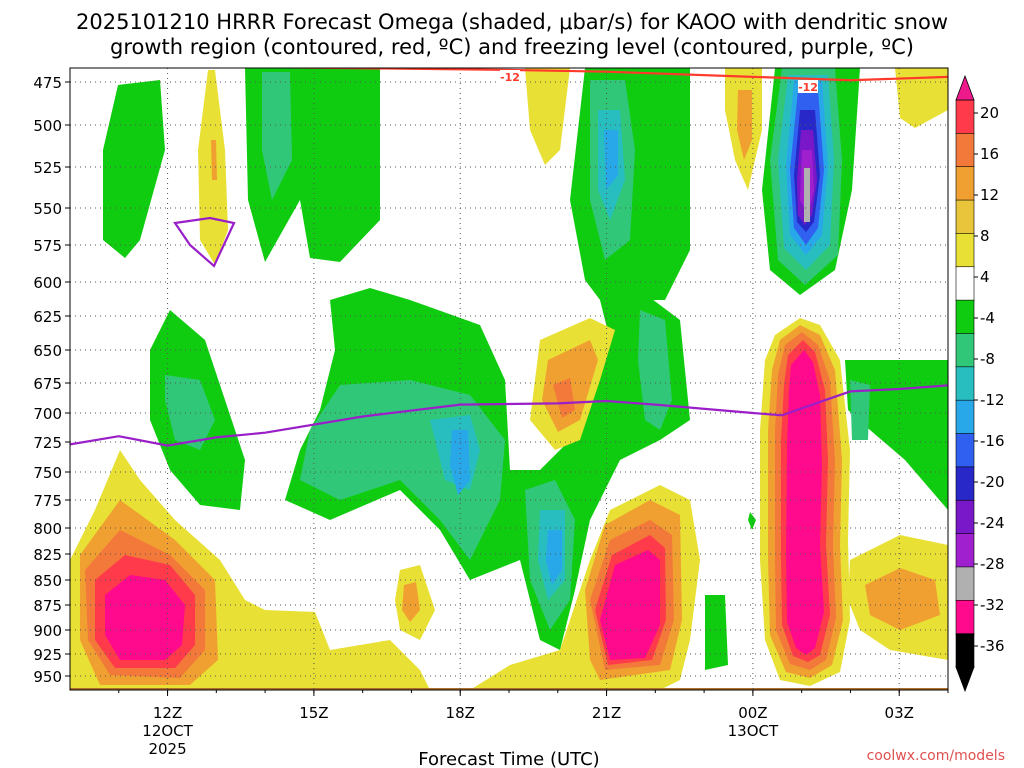 The image size is (1024, 768). Describe the element at coordinates (985, 236) in the screenshot. I see `colorbar-label-8: 8` at that location.